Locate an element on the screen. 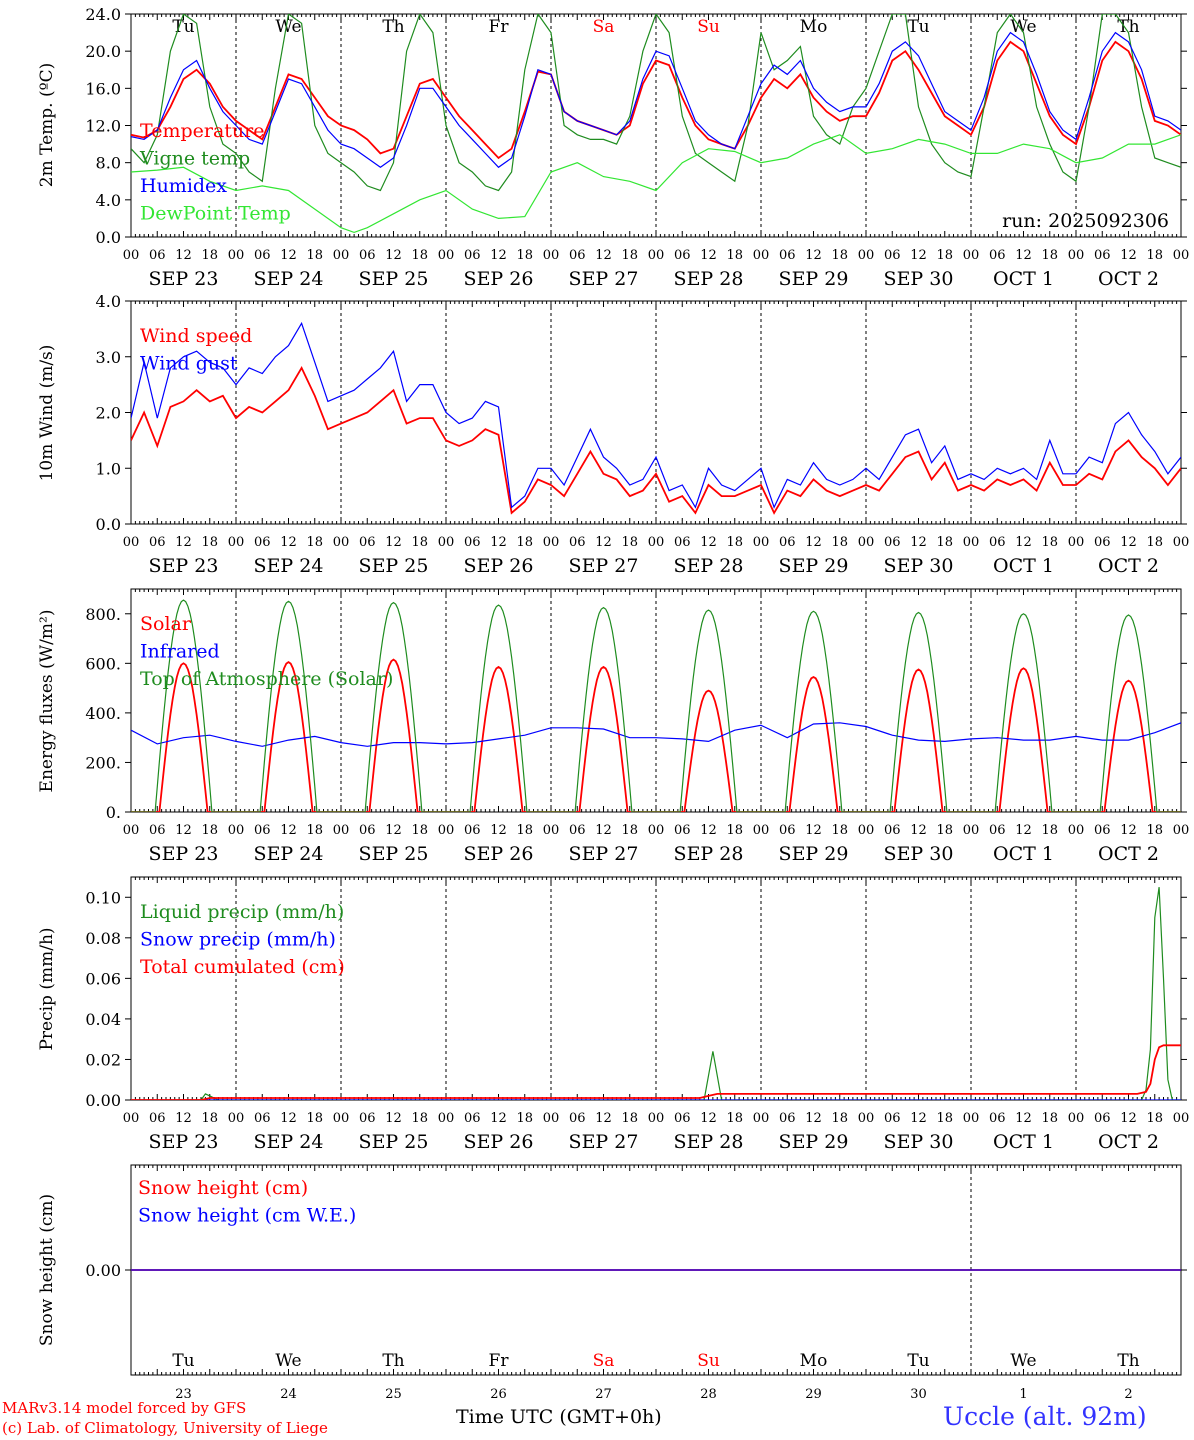 The width and height of the screenshot is (1194, 1440). y-tick-label: 8.0 is located at coordinates (108, 163).